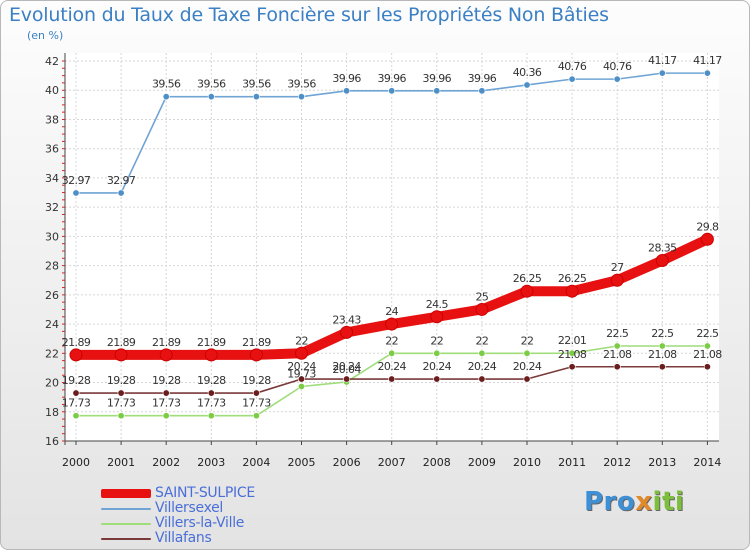  I want to click on point-Villafans-2009, so click(482, 379).